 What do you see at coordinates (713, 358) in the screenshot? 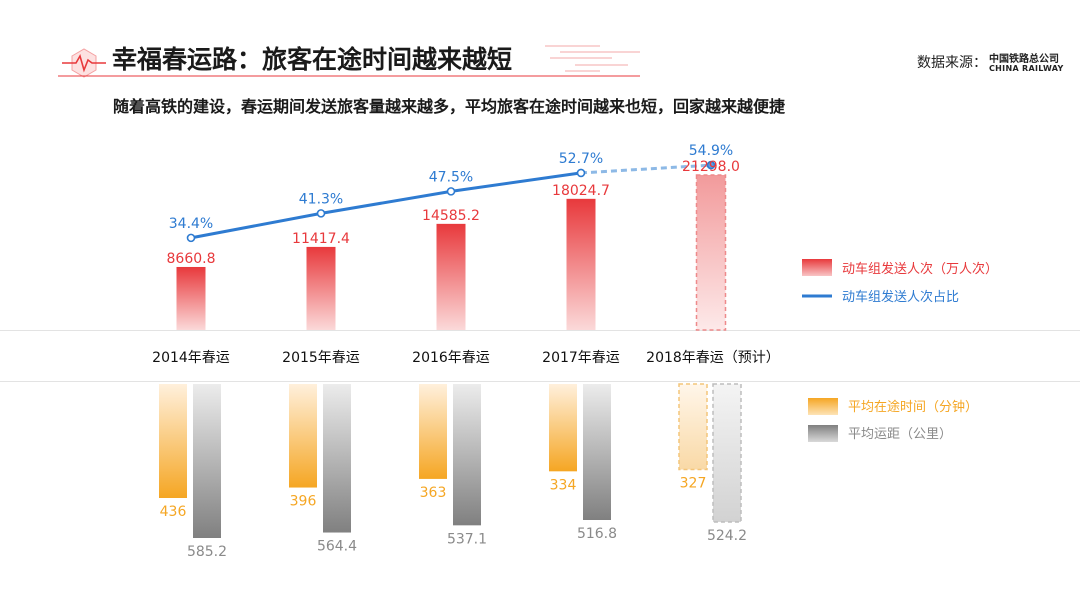
I see `category-label-4: 2018年春运（预计）` at bounding box center [713, 358].